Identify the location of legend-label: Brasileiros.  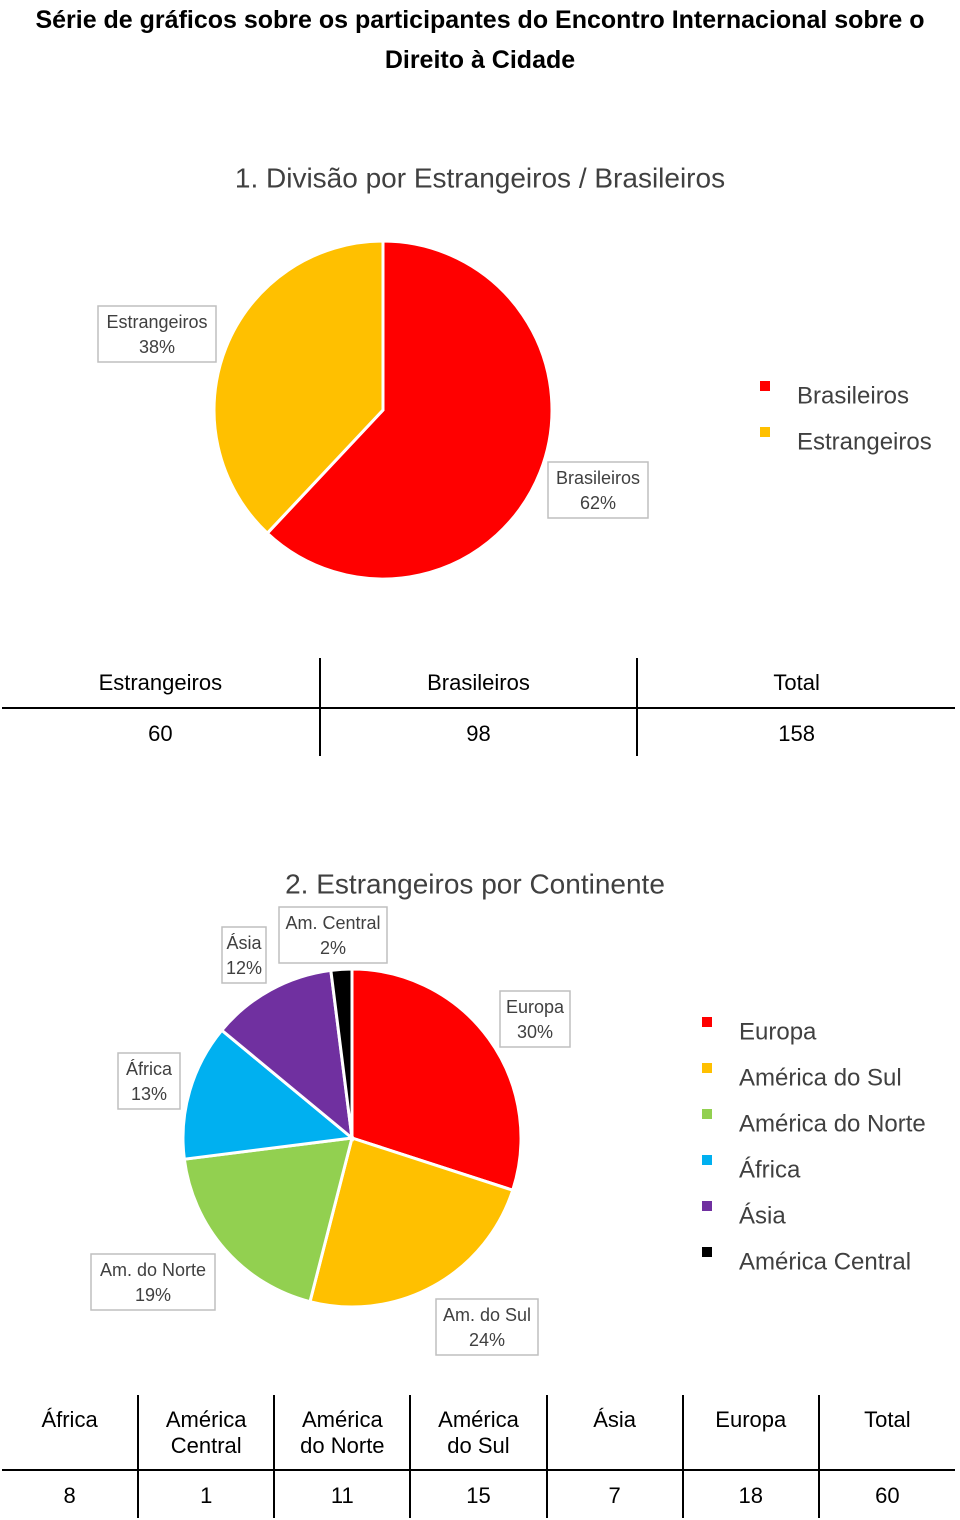
(853, 395).